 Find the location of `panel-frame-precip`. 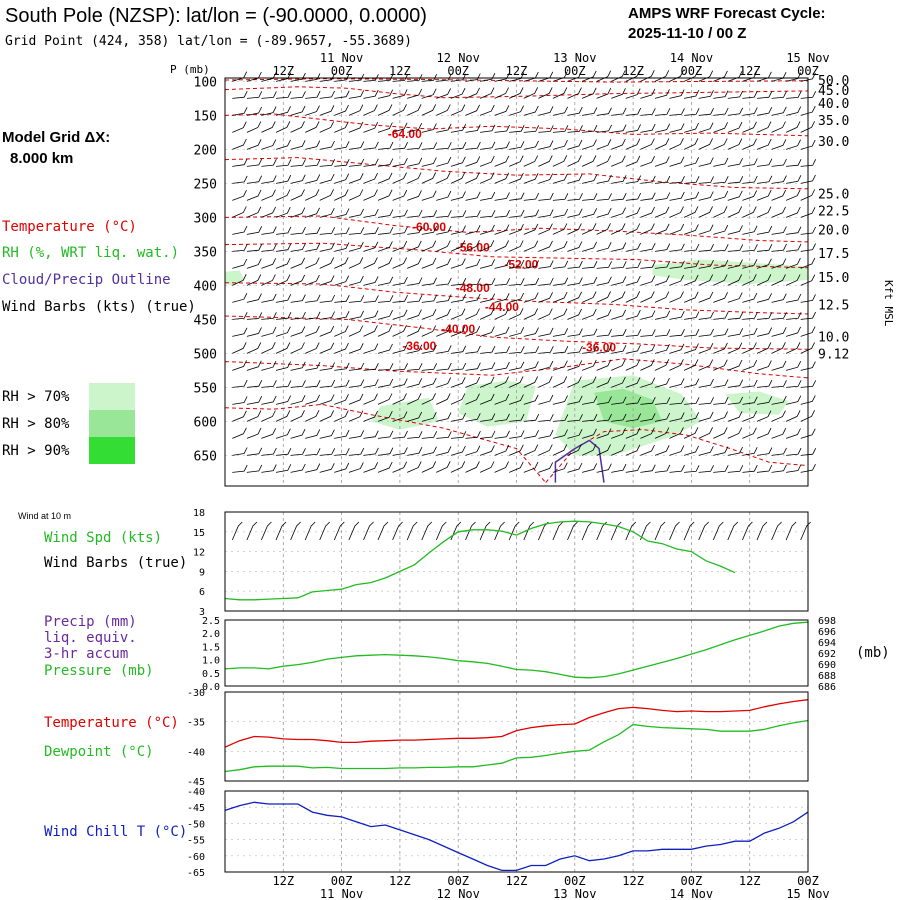

panel-frame-precip is located at coordinates (516, 653).